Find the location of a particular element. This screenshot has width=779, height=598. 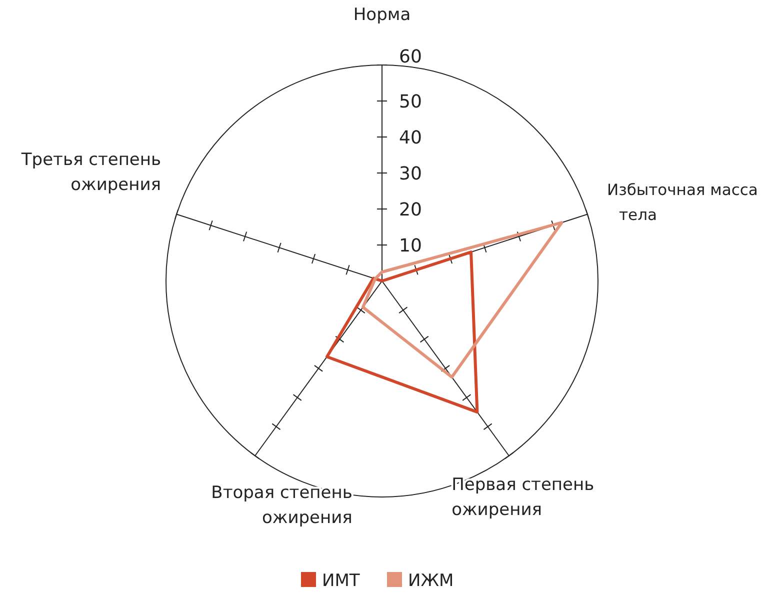

legend-label: ИМТ is located at coordinates (341, 580).